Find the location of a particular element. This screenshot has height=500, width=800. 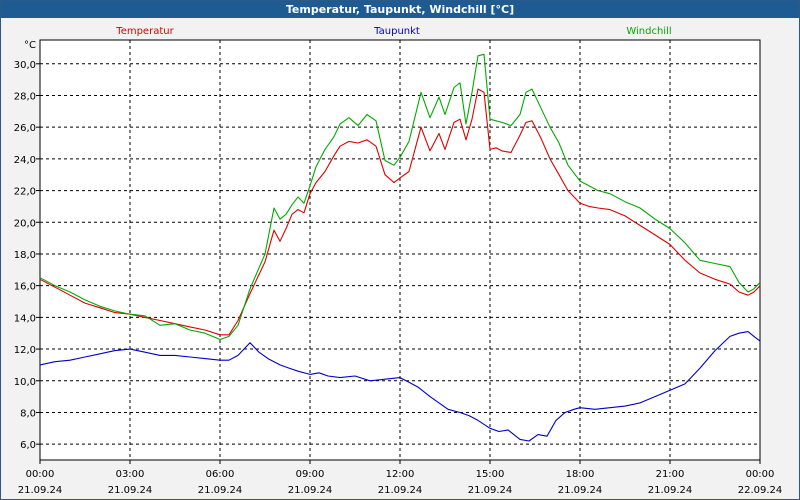

x-tick-time: 21:00 is located at coordinates (670, 474).